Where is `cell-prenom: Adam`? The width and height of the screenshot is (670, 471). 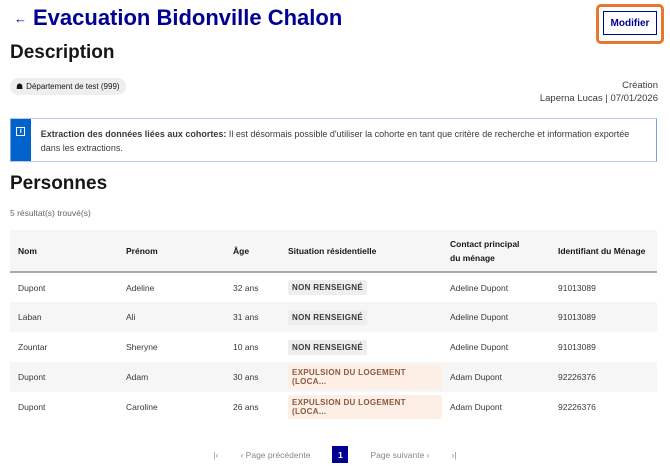
cell-prenom: Adam is located at coordinates (137, 377).